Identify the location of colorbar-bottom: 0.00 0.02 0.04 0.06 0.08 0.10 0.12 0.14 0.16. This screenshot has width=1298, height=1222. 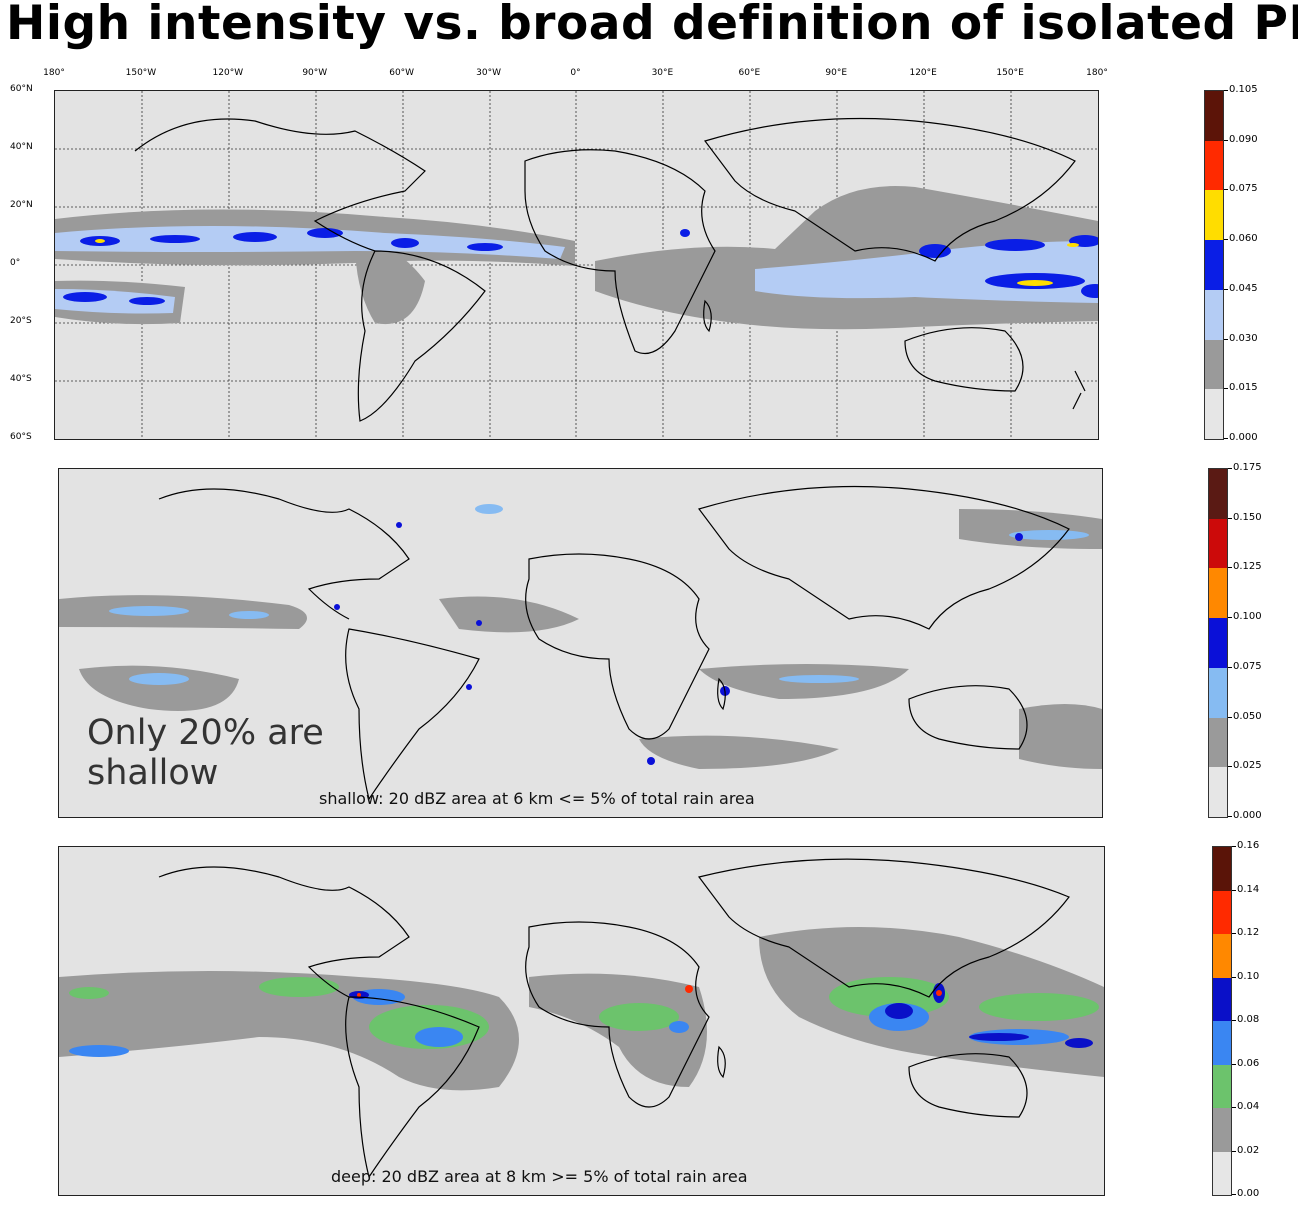
(1235, 1019).